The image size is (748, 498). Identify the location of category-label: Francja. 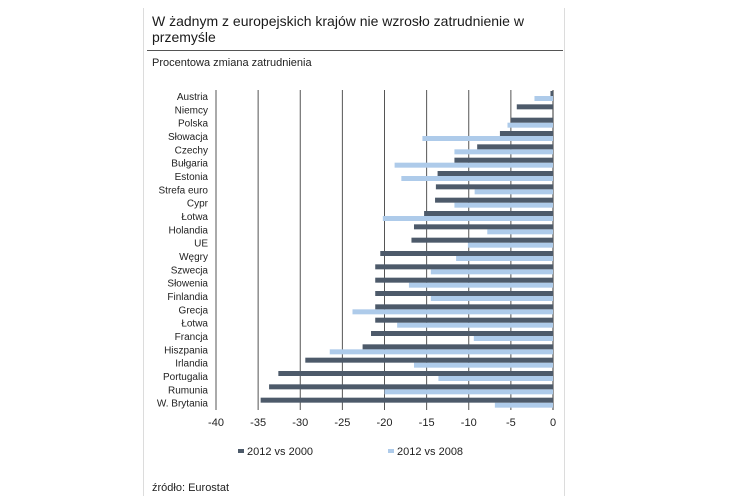
(192, 337).